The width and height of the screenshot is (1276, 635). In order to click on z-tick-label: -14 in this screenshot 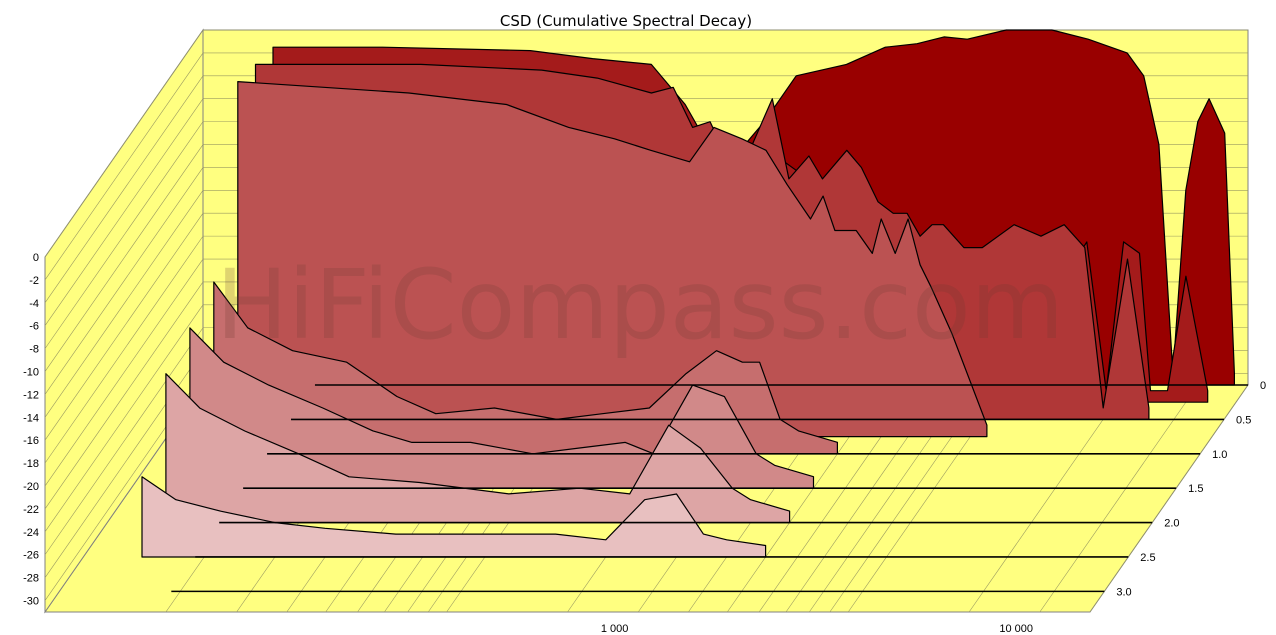, I will do `click(31, 418)`.